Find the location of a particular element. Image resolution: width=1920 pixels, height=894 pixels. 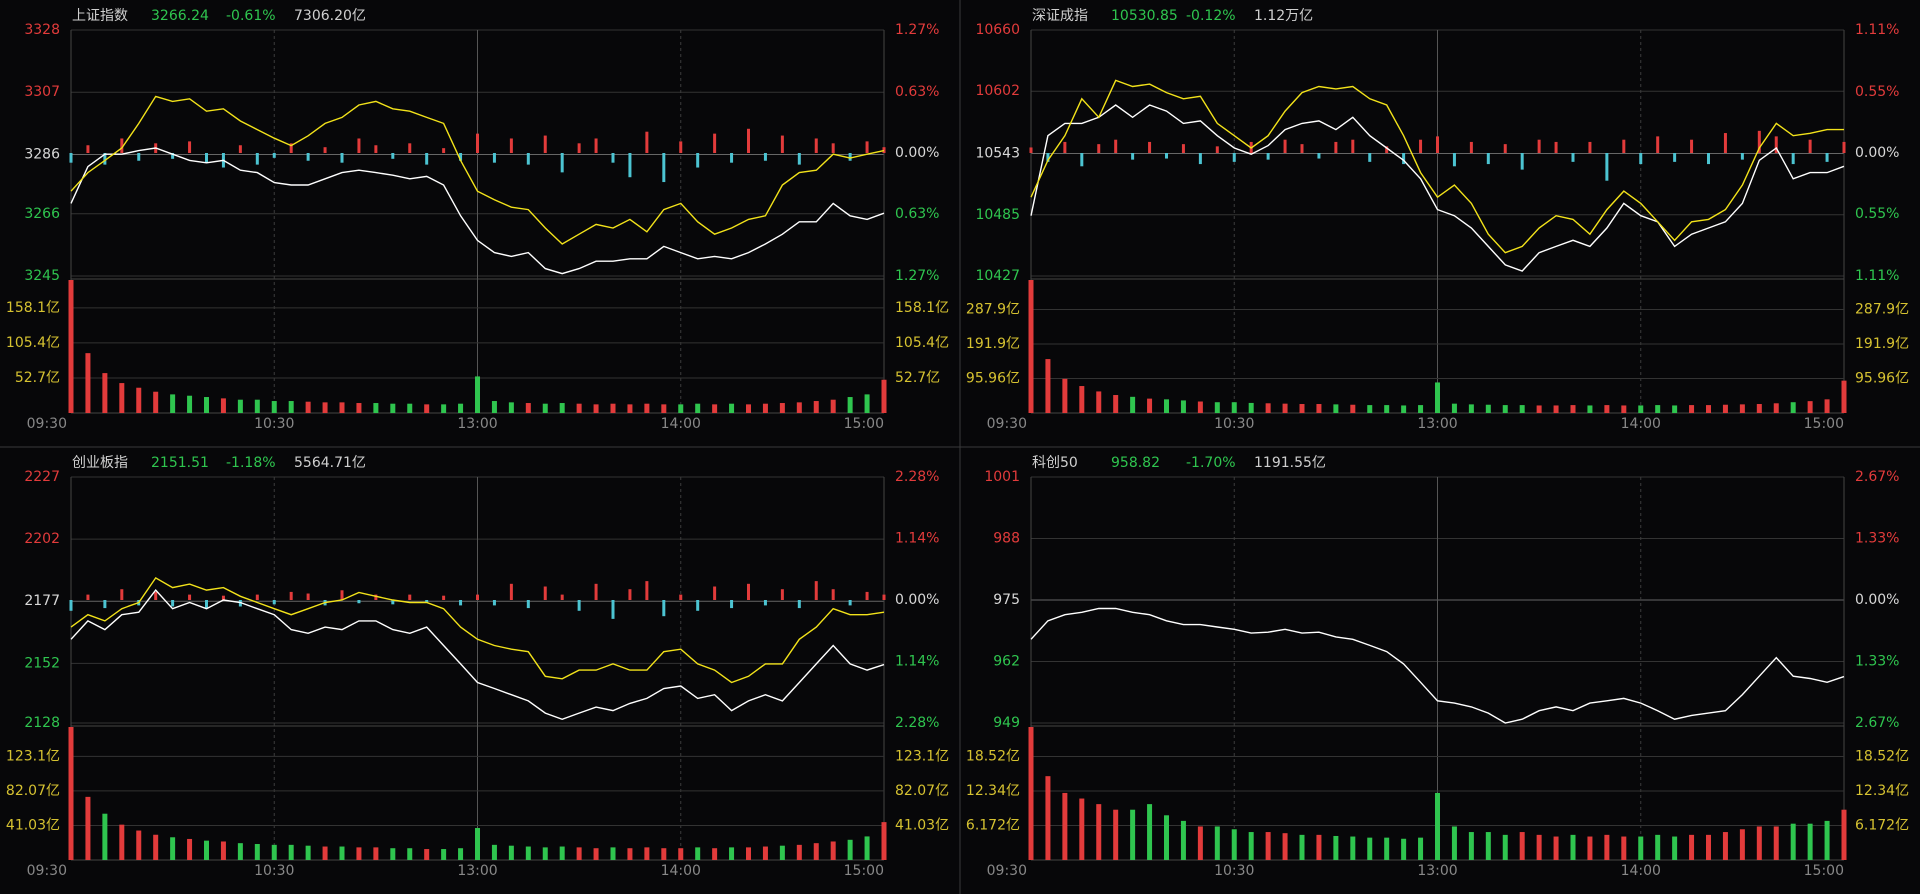

y2-tick-label: 1.33% is located at coordinates (1877, 539).